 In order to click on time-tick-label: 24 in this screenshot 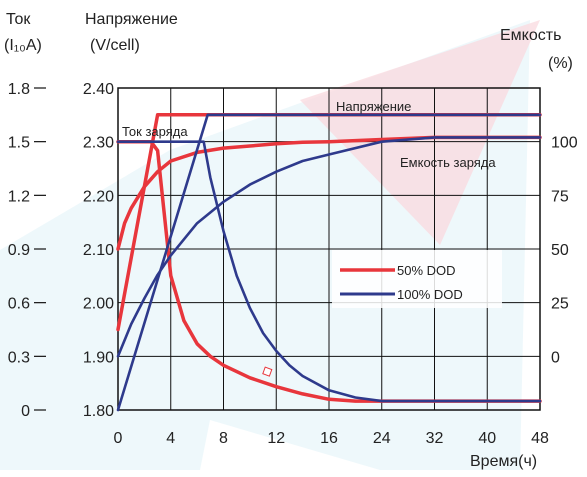, I will do `click(382, 438)`.